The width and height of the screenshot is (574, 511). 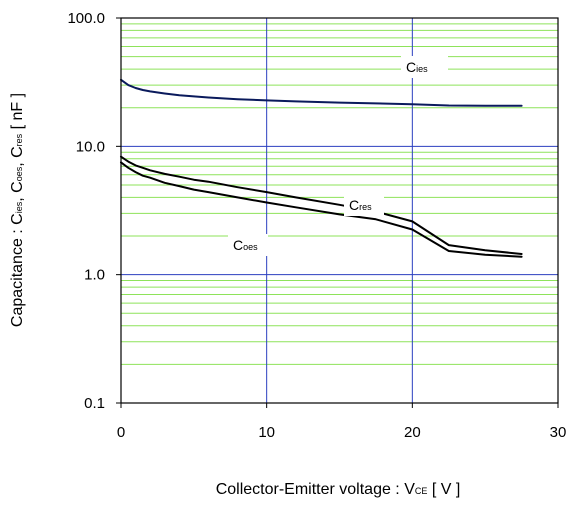 What do you see at coordinates (338, 489) in the screenshot?
I see `x-axis-label: Collector-Emitter voltage : VCE [ V ]` at bounding box center [338, 489].